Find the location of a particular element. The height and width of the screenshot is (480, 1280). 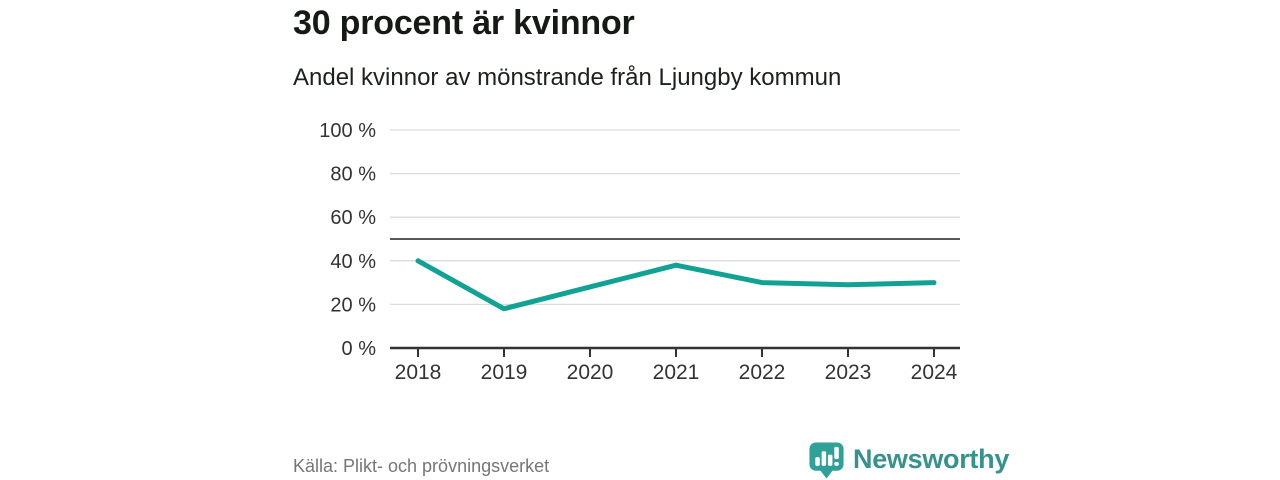

brand-name: Newsworthy is located at coordinates (931, 459).